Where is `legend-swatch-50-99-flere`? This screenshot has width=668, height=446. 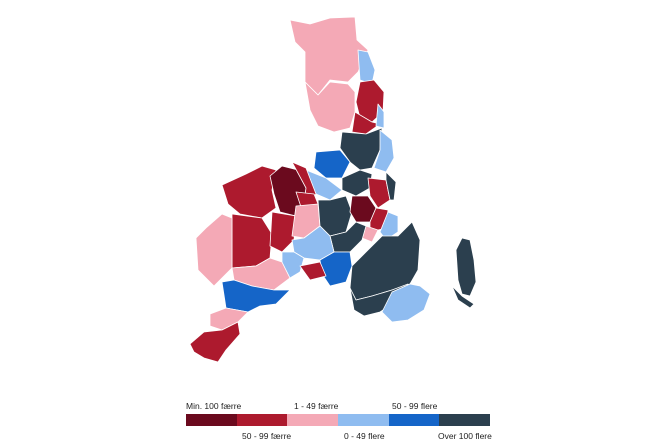 legend-swatch-50-99-flere is located at coordinates (414, 420).